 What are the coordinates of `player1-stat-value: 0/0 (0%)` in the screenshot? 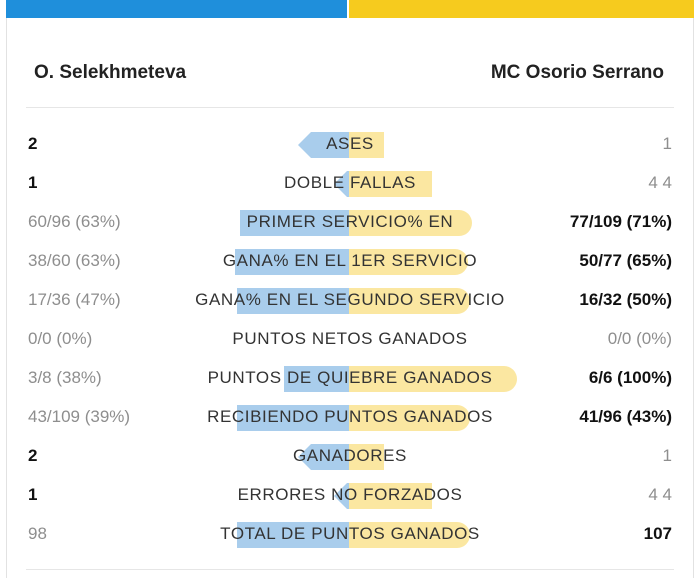 It's located at (60, 338).